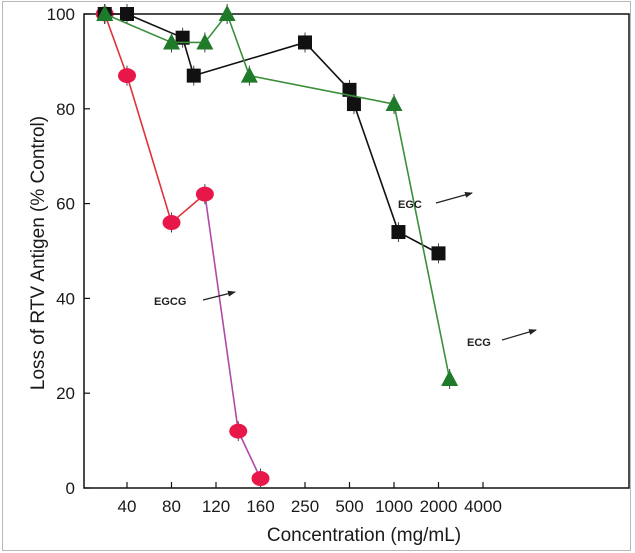 The image size is (635, 553). I want to click on y-tick-label: 80, so click(65, 109).